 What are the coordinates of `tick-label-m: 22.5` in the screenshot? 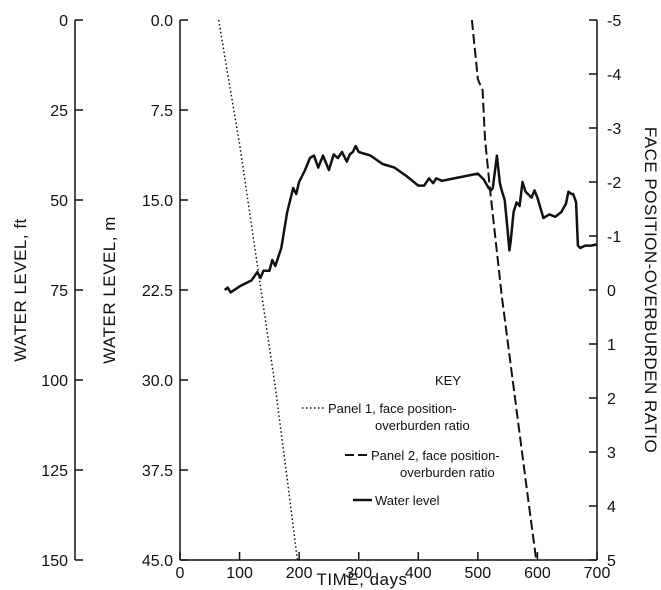 It's located at (157, 291).